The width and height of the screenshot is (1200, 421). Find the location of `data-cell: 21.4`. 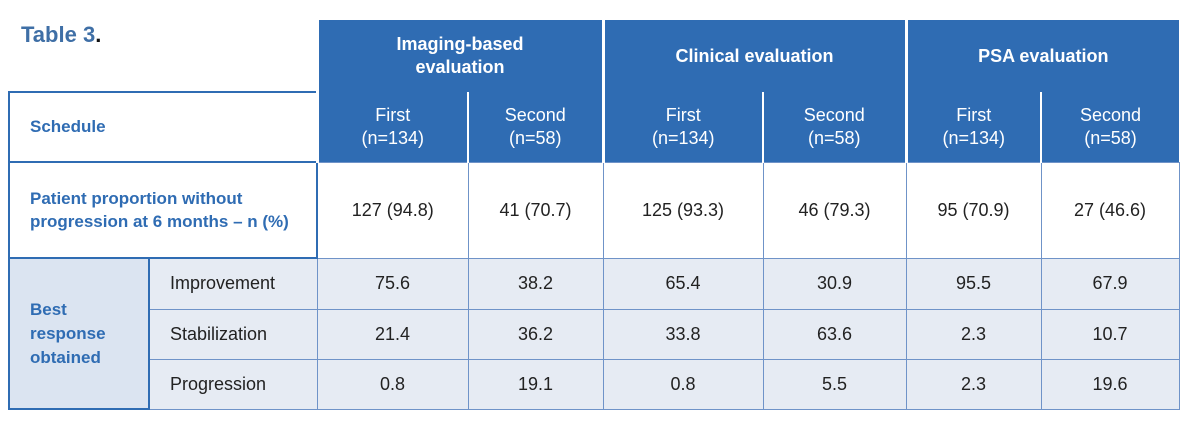

data-cell: 21.4 is located at coordinates (392, 334).